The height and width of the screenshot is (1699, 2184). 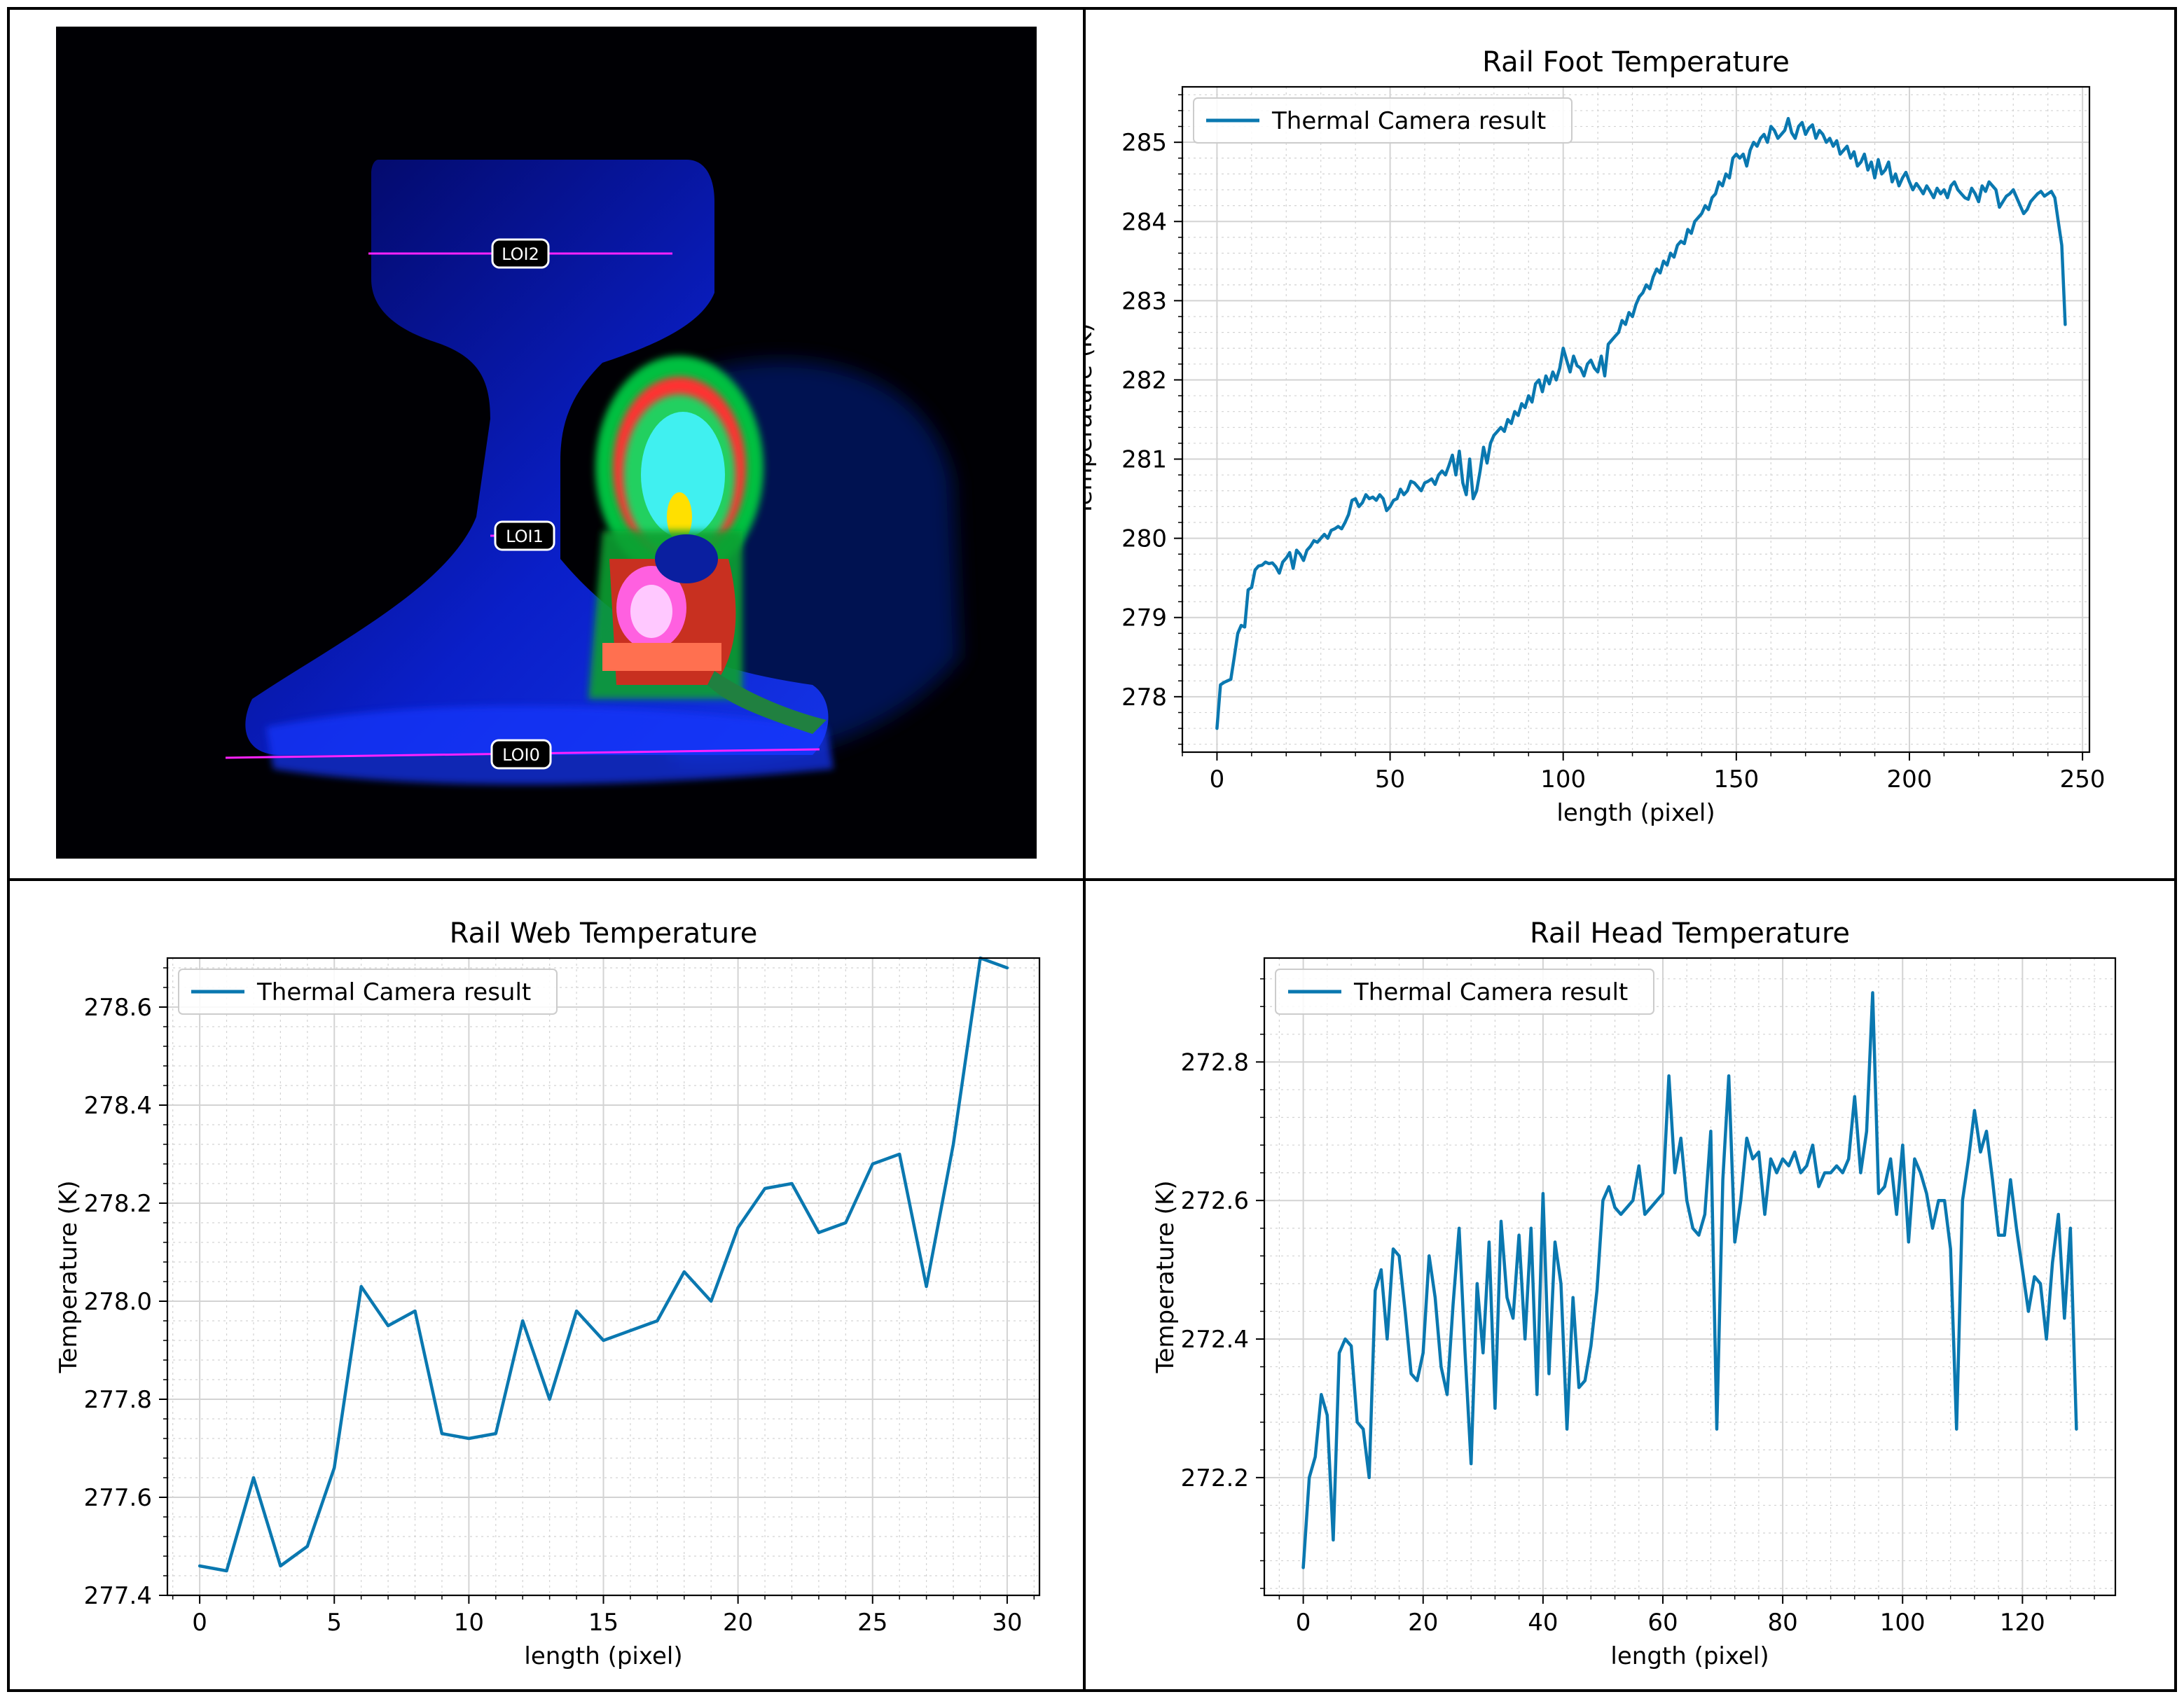 I want to click on x-tick-label: 15, so click(x=603, y=1623).